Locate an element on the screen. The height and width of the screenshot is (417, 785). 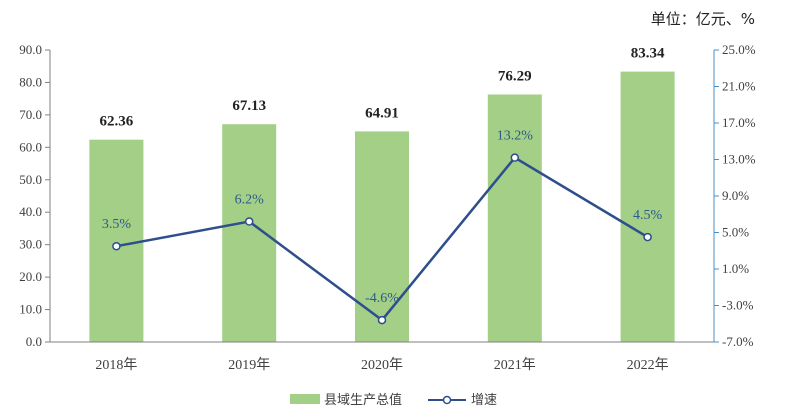
left-tick-label: 10.0 is located at coordinates (30, 309).